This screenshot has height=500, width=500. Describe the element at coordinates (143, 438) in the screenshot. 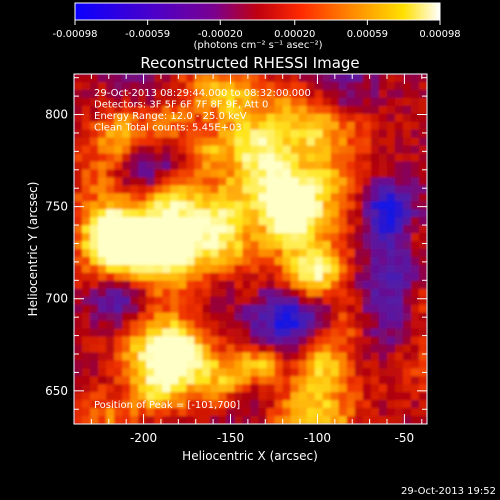

I see `x-tick-label: -200` at that location.